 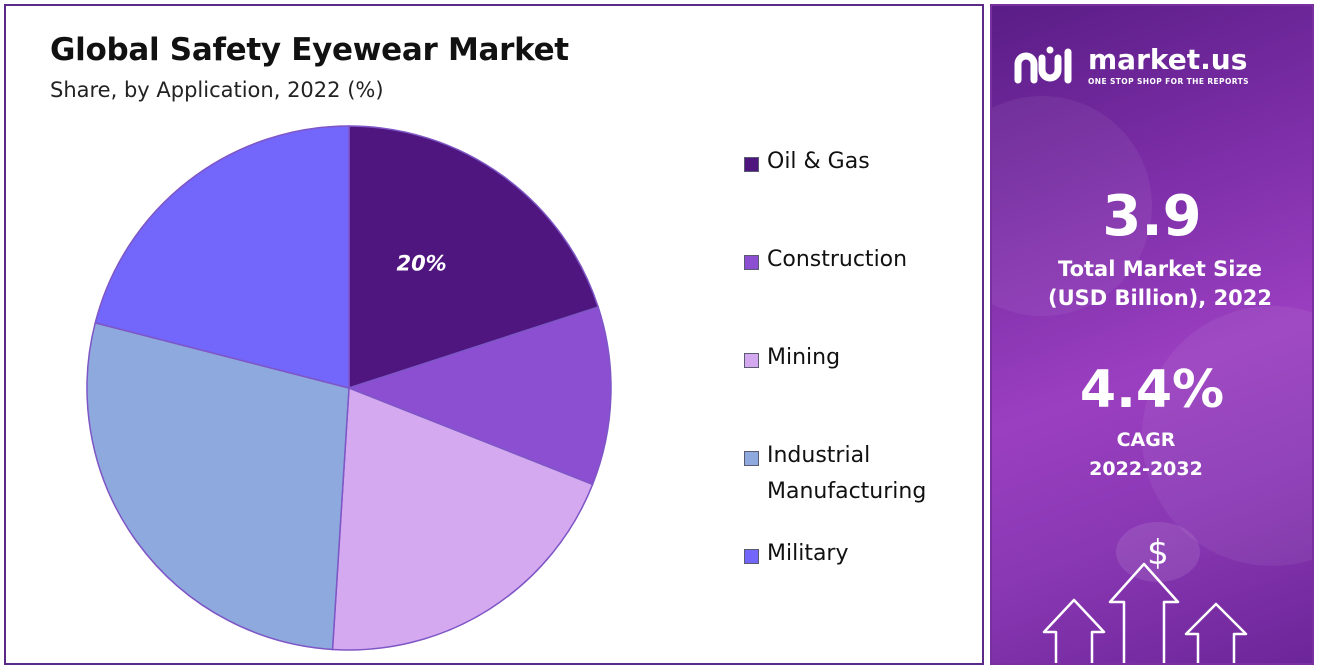 What do you see at coordinates (855, 558) in the screenshot?
I see `legend-item-military: Military` at bounding box center [855, 558].